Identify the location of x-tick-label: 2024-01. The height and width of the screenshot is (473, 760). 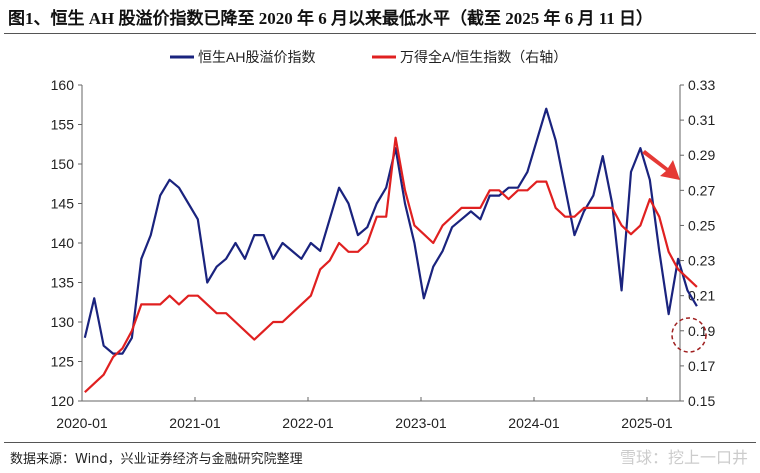
(534, 423).